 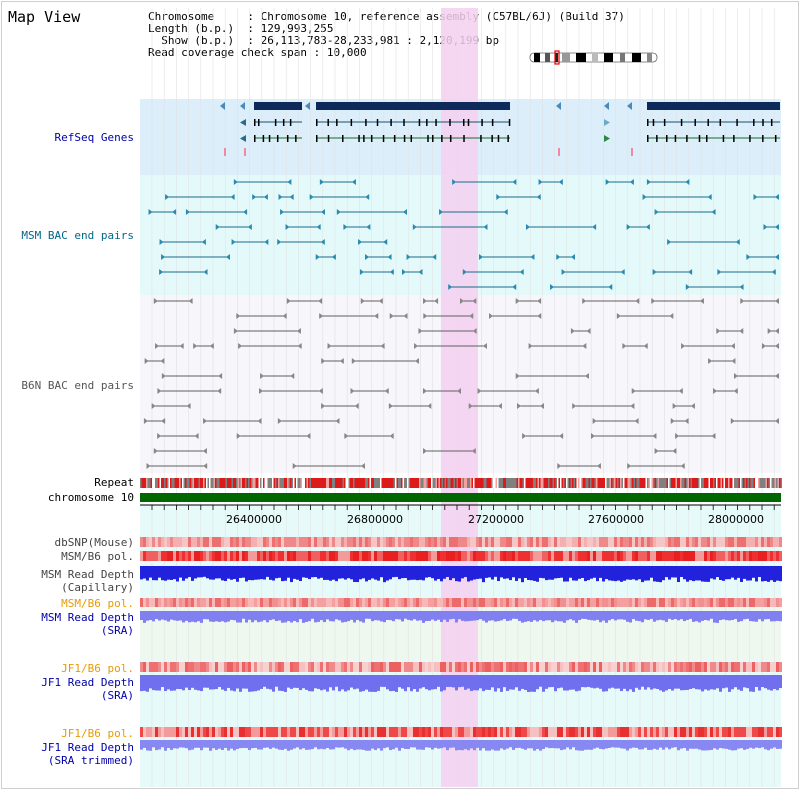 I want to click on jf1-depth-sra-label-1: JF1 Read Depth, so click(x=87, y=682).